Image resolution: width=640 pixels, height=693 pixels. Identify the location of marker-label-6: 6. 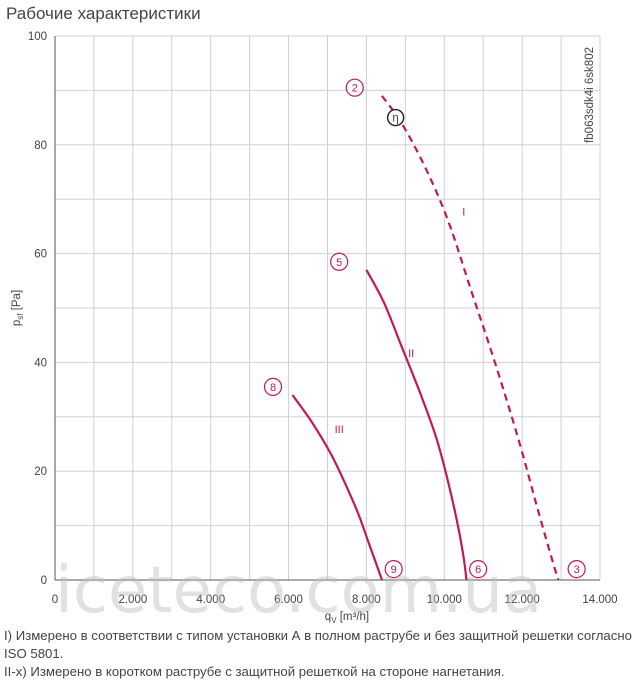
(478, 570).